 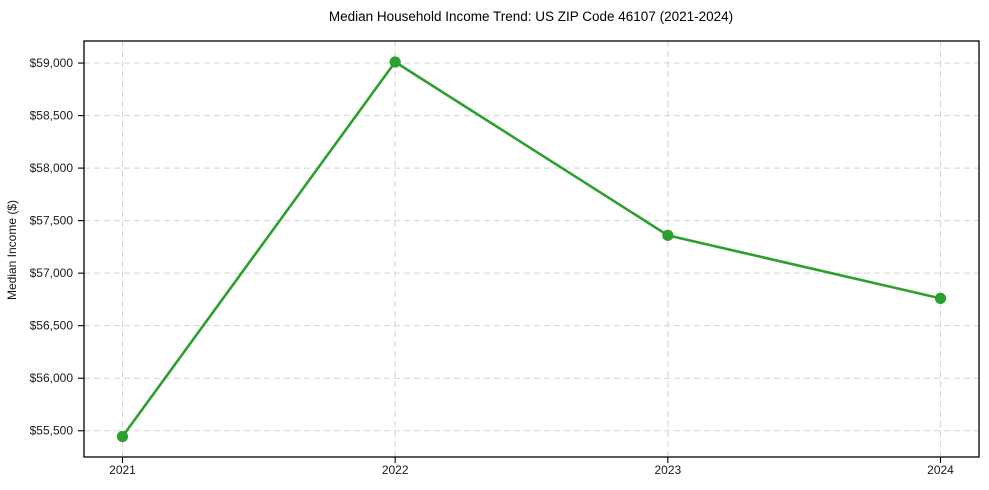 What do you see at coordinates (52, 431) in the screenshot?
I see `y-tick-label: $55,500` at bounding box center [52, 431].